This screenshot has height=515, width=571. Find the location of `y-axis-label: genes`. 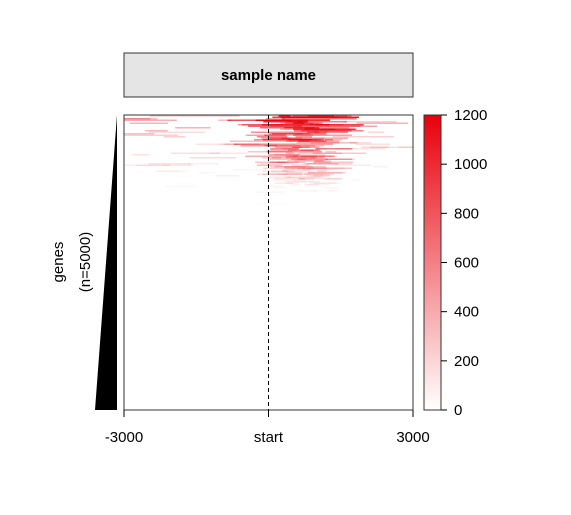

y-axis-label: genes is located at coordinates (58, 262).